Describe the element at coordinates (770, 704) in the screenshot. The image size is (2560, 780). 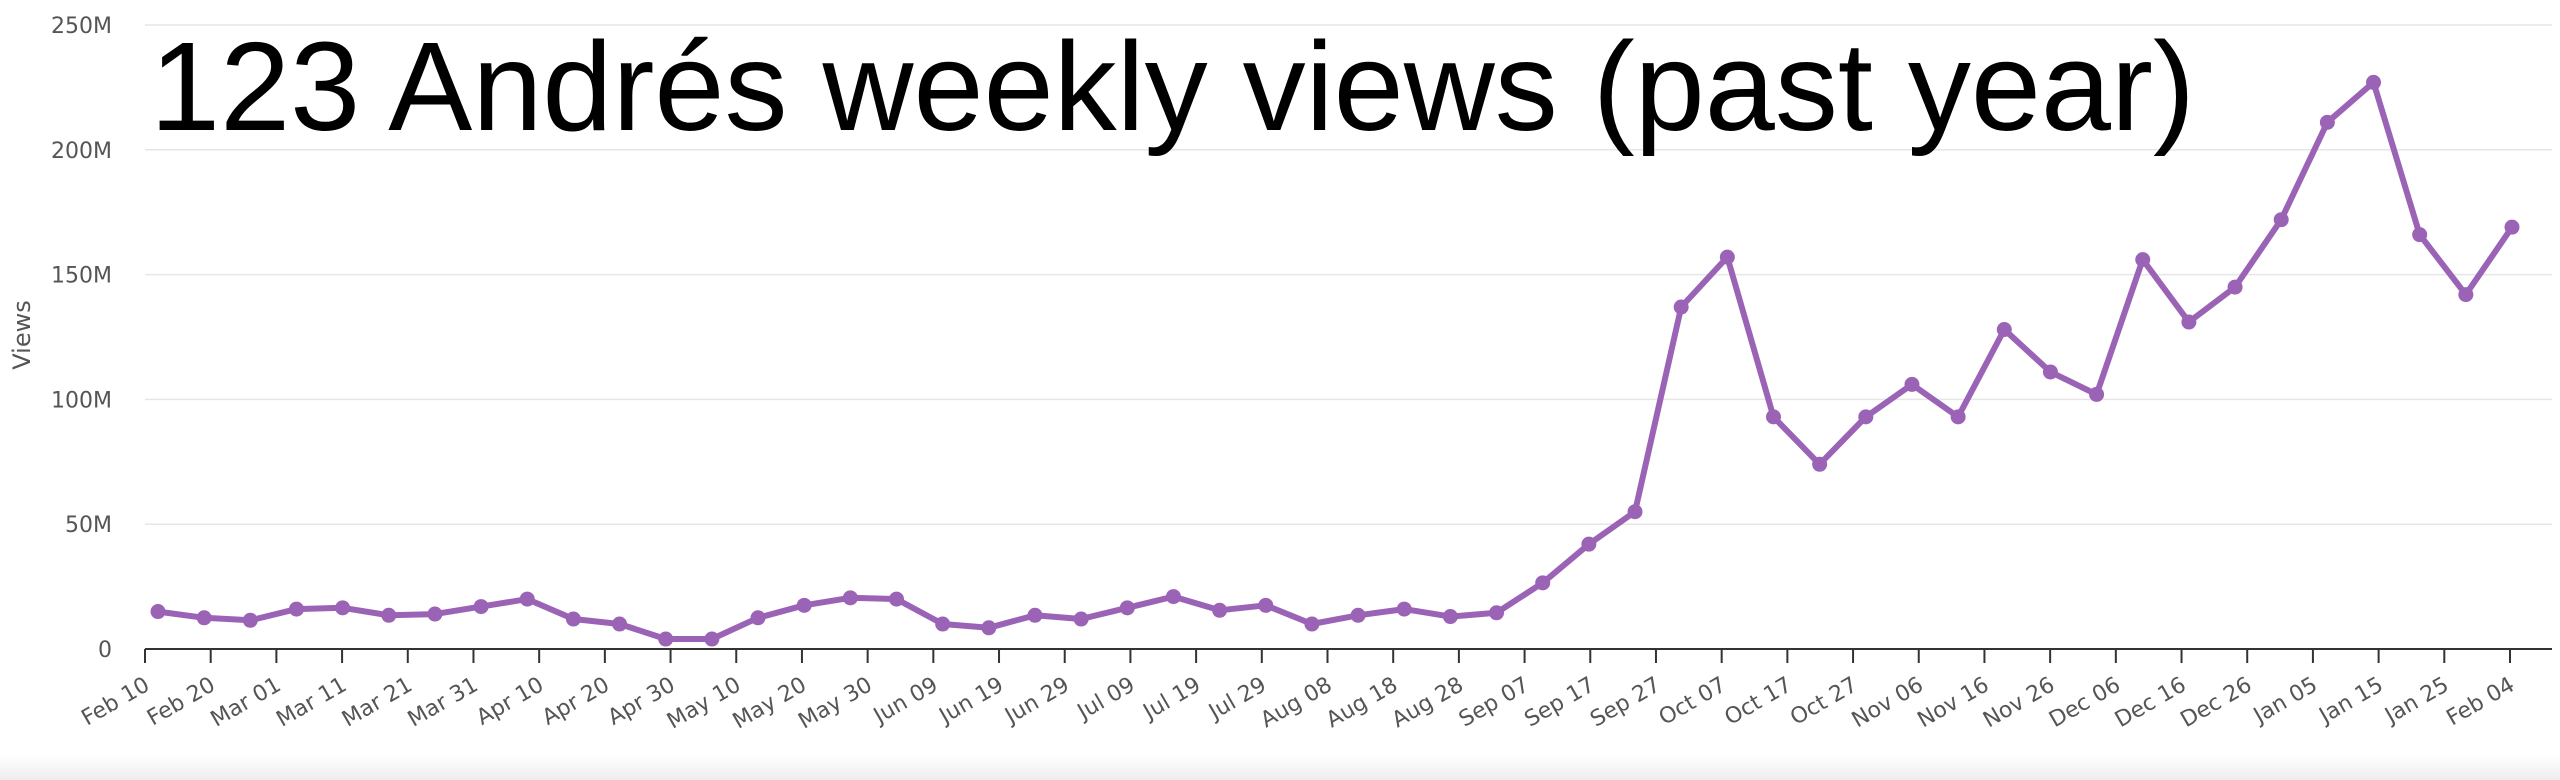
I see `x-tick-label: May 20` at that location.